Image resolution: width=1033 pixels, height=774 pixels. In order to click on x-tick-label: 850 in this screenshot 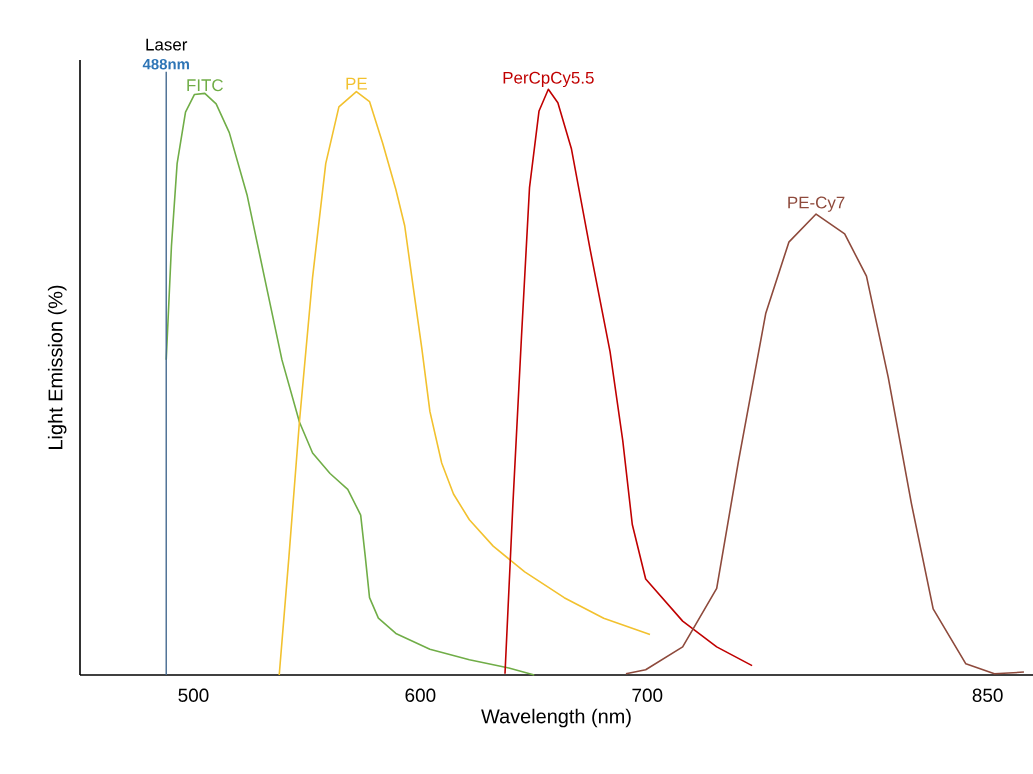, I will do `click(987, 695)`.